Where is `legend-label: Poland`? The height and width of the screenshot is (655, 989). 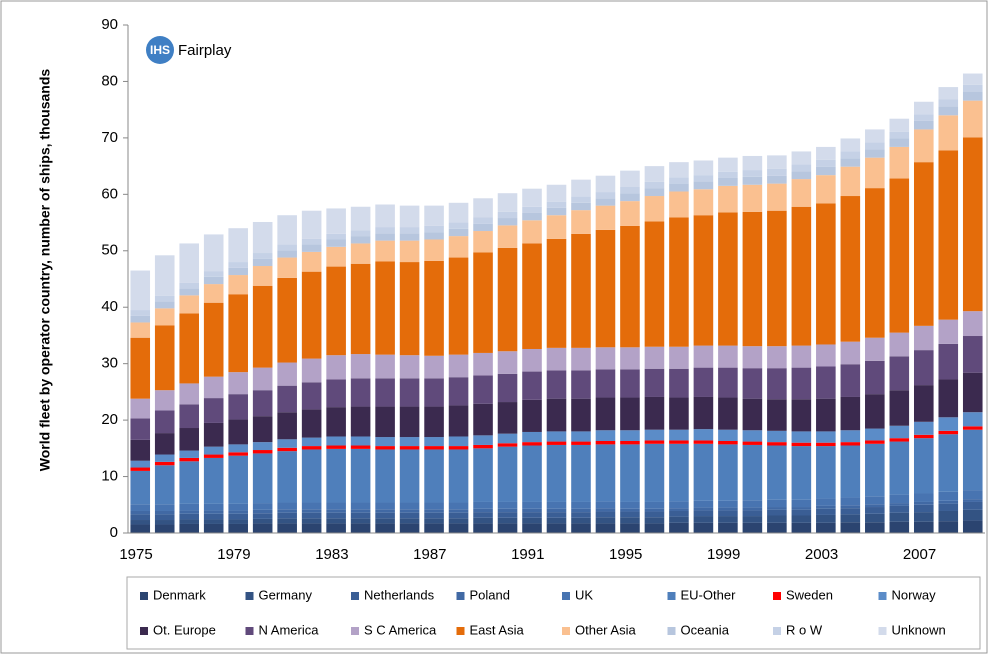 legend-label: Poland is located at coordinates (490, 594).